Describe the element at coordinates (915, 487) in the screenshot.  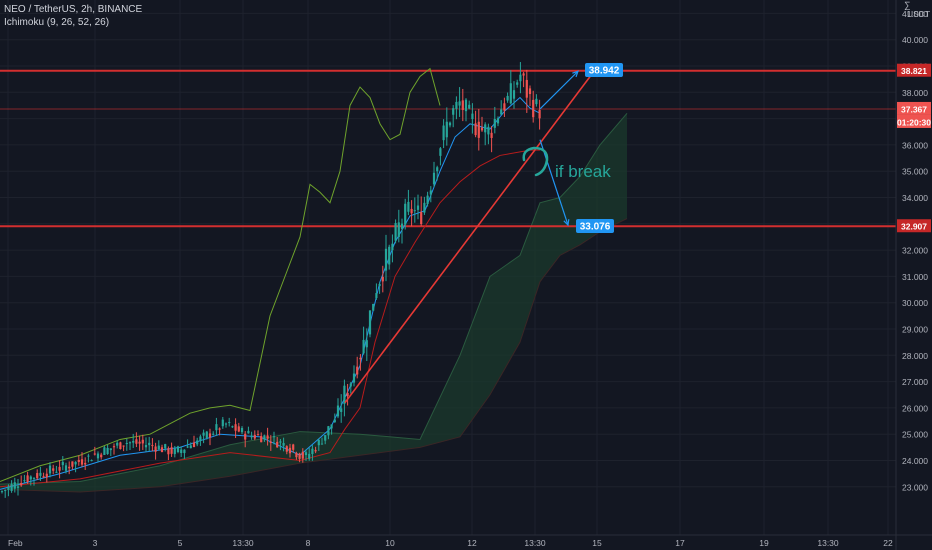
I see `price-tick: 23.000` at that location.